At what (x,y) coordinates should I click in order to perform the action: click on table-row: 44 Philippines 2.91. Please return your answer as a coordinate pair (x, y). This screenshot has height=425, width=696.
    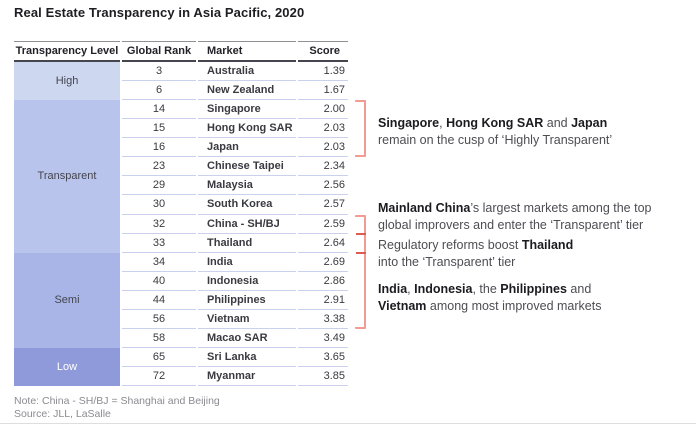
    Looking at the image, I should click on (235, 300).